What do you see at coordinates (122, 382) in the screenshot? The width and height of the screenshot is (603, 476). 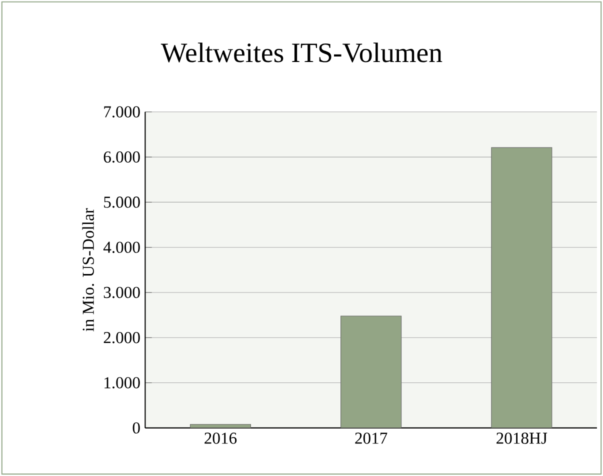 I see `y-tick-label: 1.000` at bounding box center [122, 382].